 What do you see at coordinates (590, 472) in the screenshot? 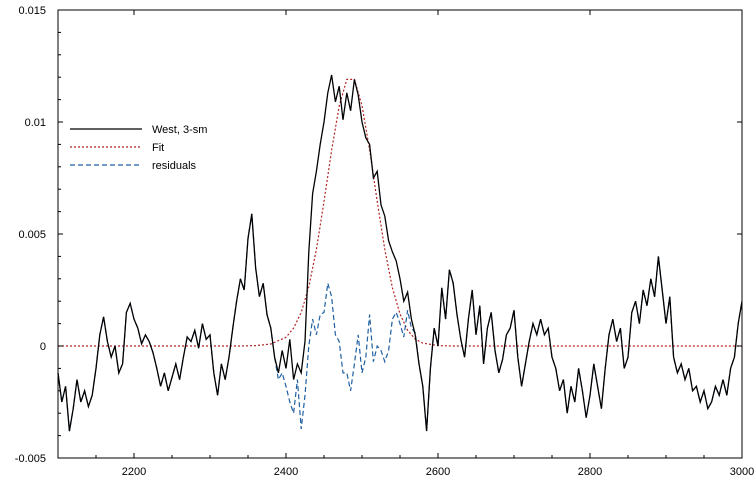
I see `x-tick-label: 2800` at bounding box center [590, 472].